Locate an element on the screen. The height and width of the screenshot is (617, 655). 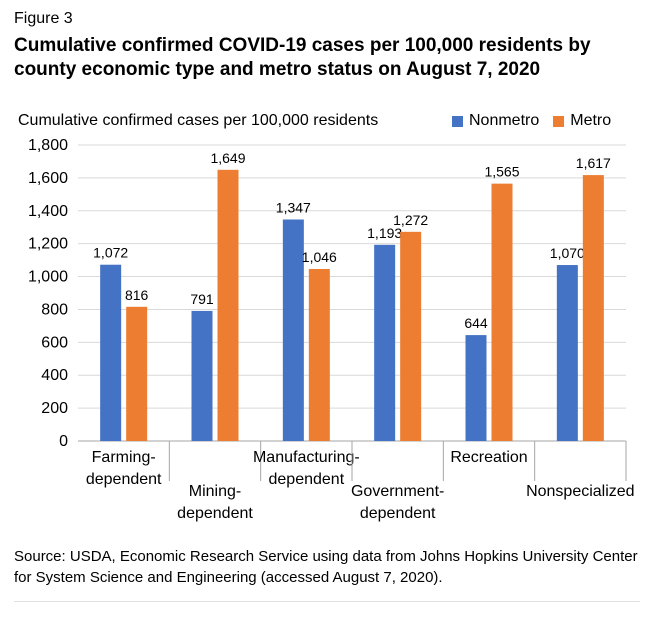
y-tick-label: 1,200 is located at coordinates (48, 244).